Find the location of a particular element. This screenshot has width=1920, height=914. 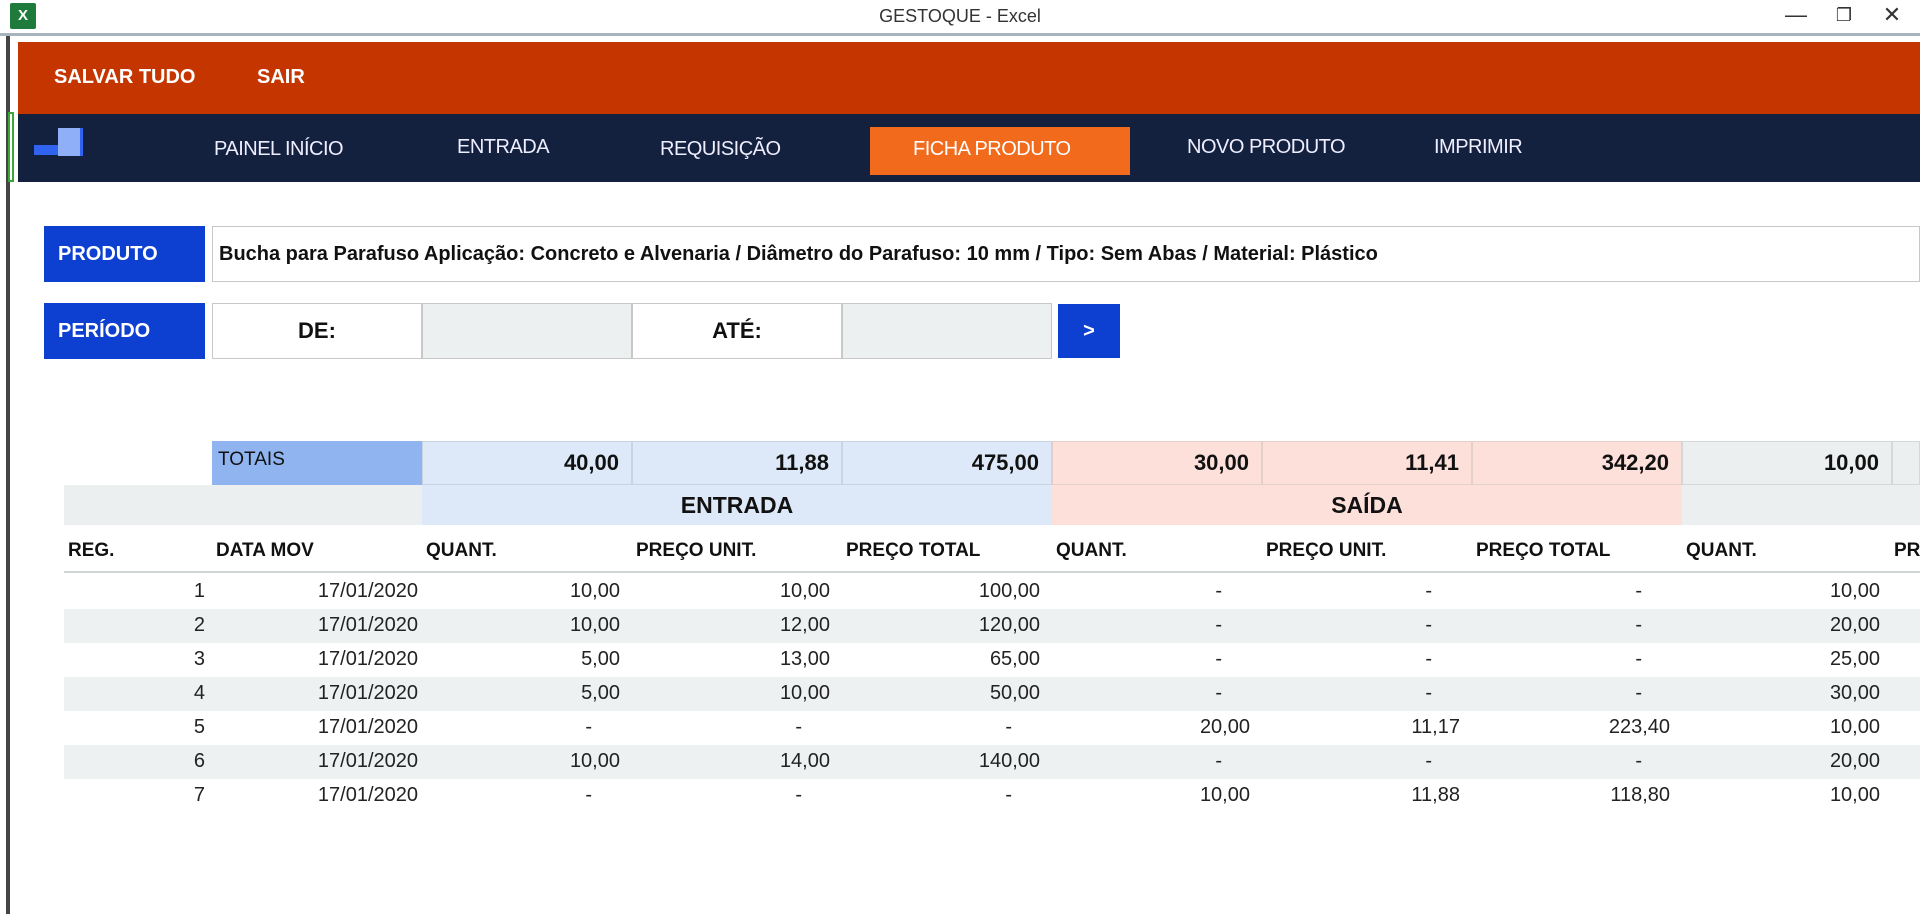

table-cell: 120,00 is located at coordinates (1009, 625).